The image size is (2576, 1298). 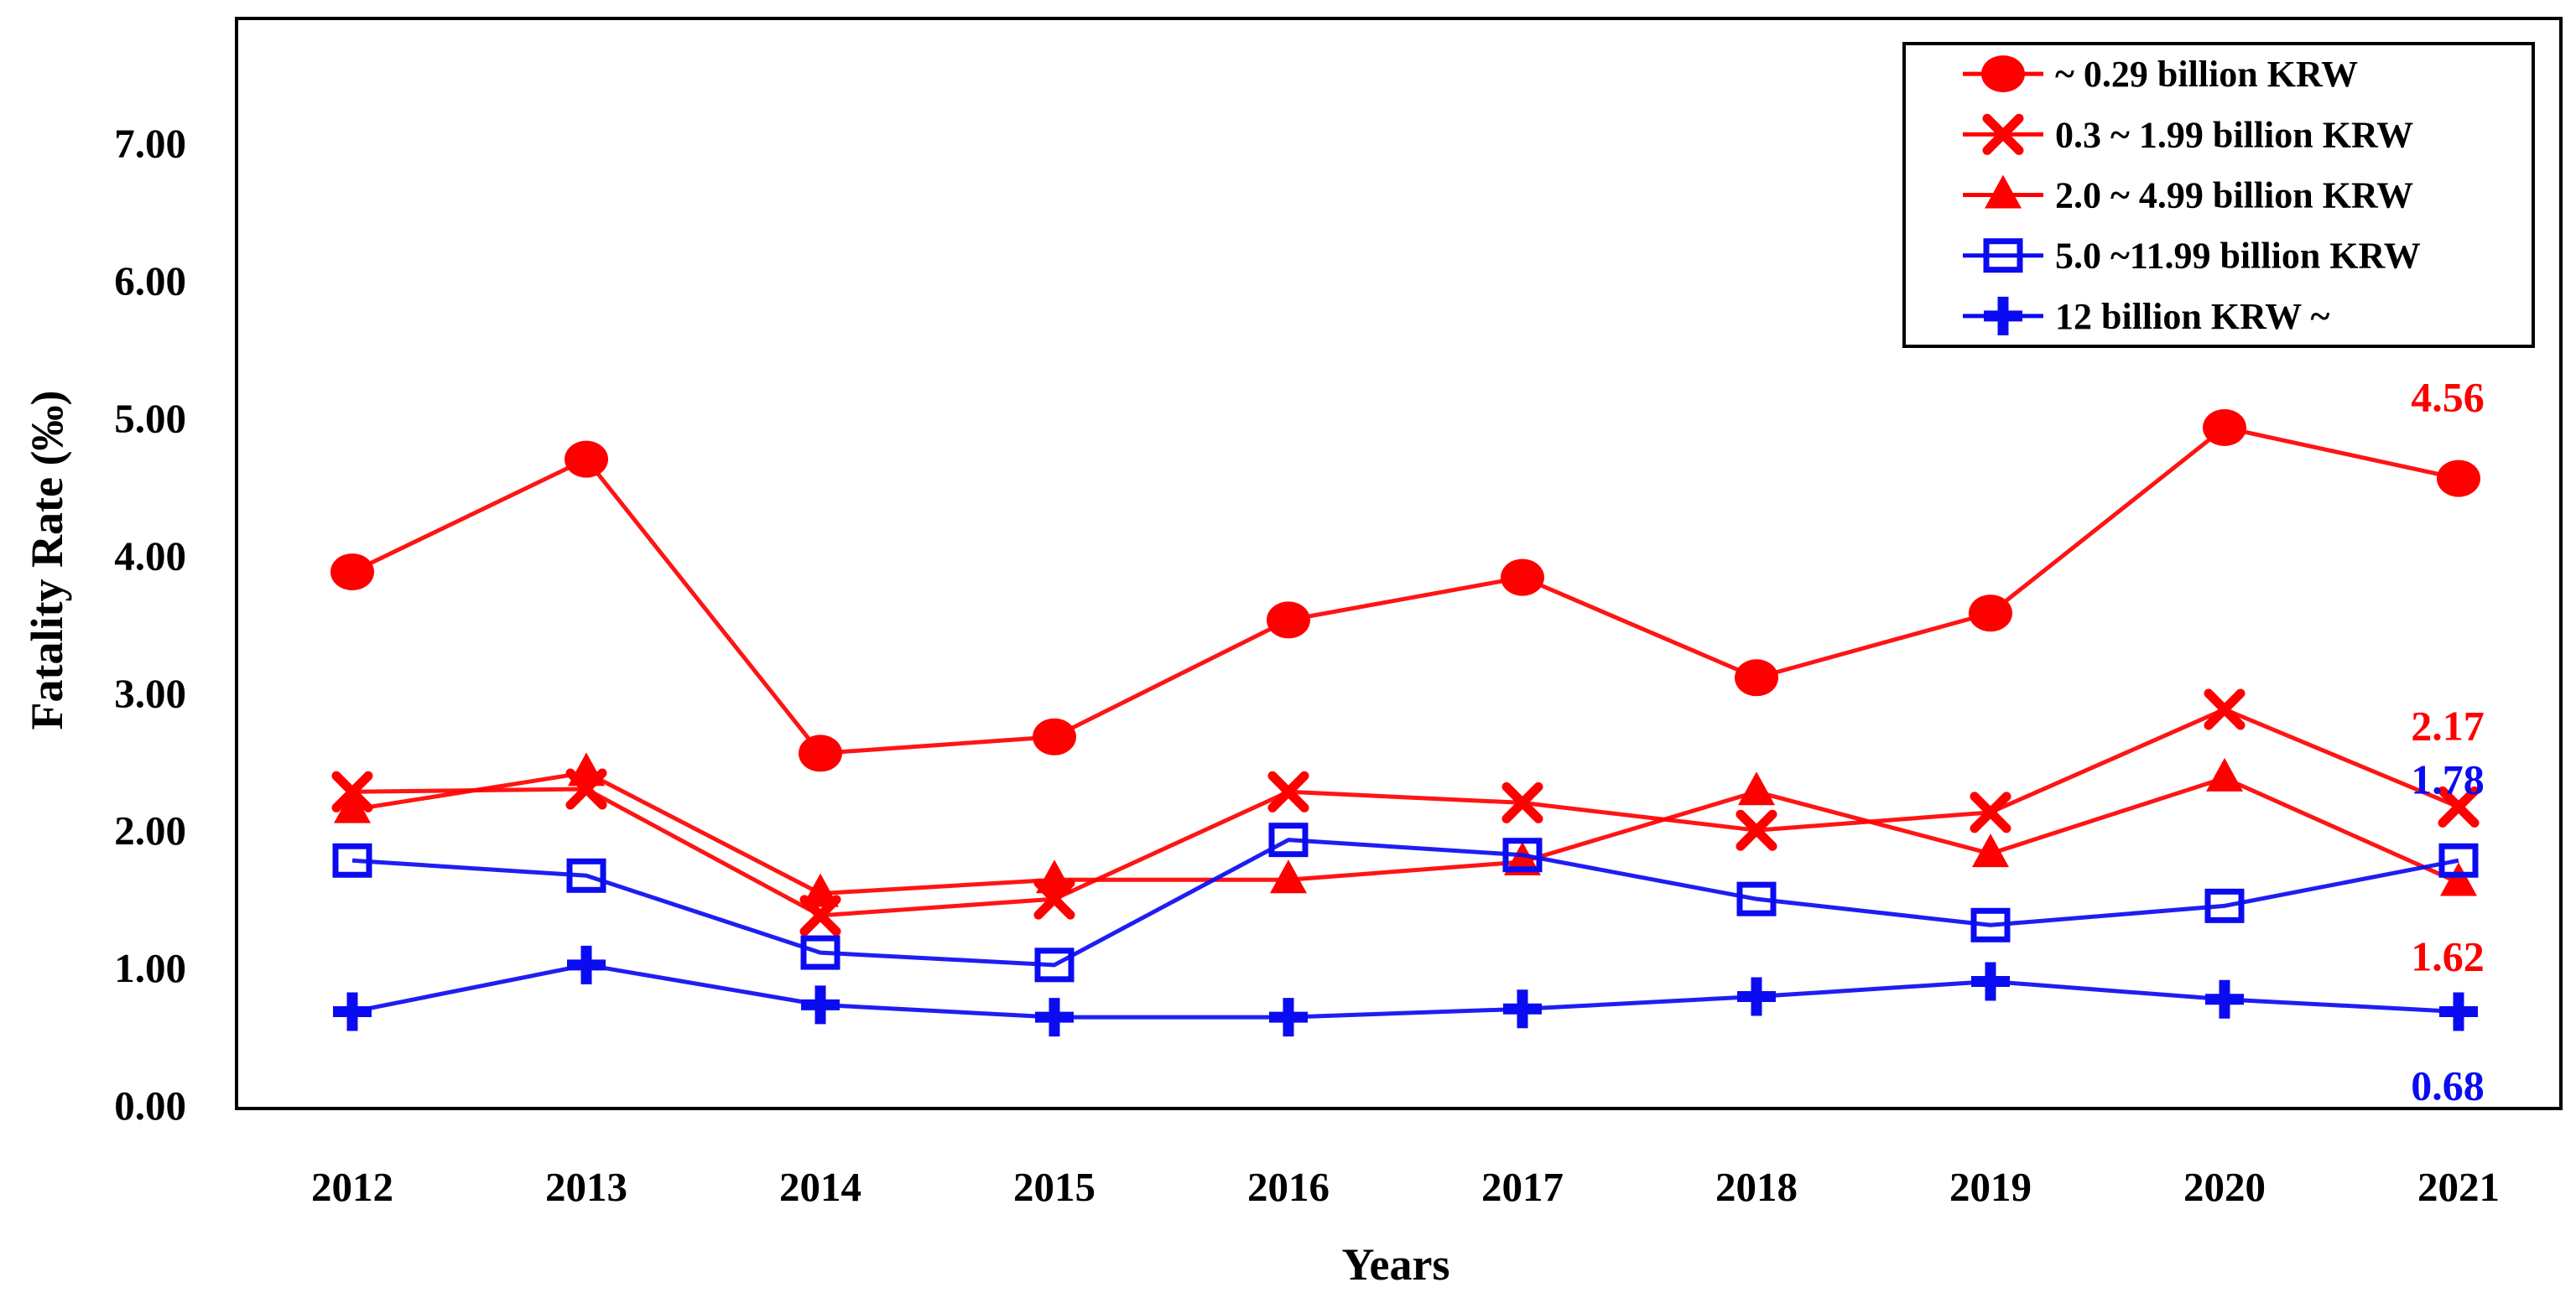 I want to click on x-tick-label: 2021, so click(x=2458, y=1187).